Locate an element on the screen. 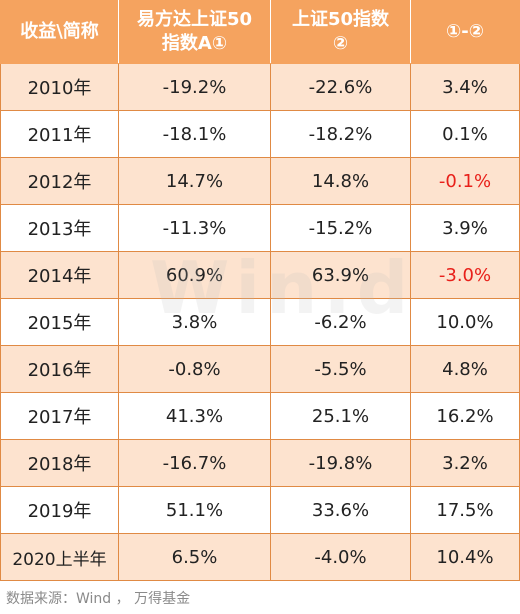 The height and width of the screenshot is (614, 520). table-row: 2010年 -19.2% -22.6% 3.4% is located at coordinates (260, 87).